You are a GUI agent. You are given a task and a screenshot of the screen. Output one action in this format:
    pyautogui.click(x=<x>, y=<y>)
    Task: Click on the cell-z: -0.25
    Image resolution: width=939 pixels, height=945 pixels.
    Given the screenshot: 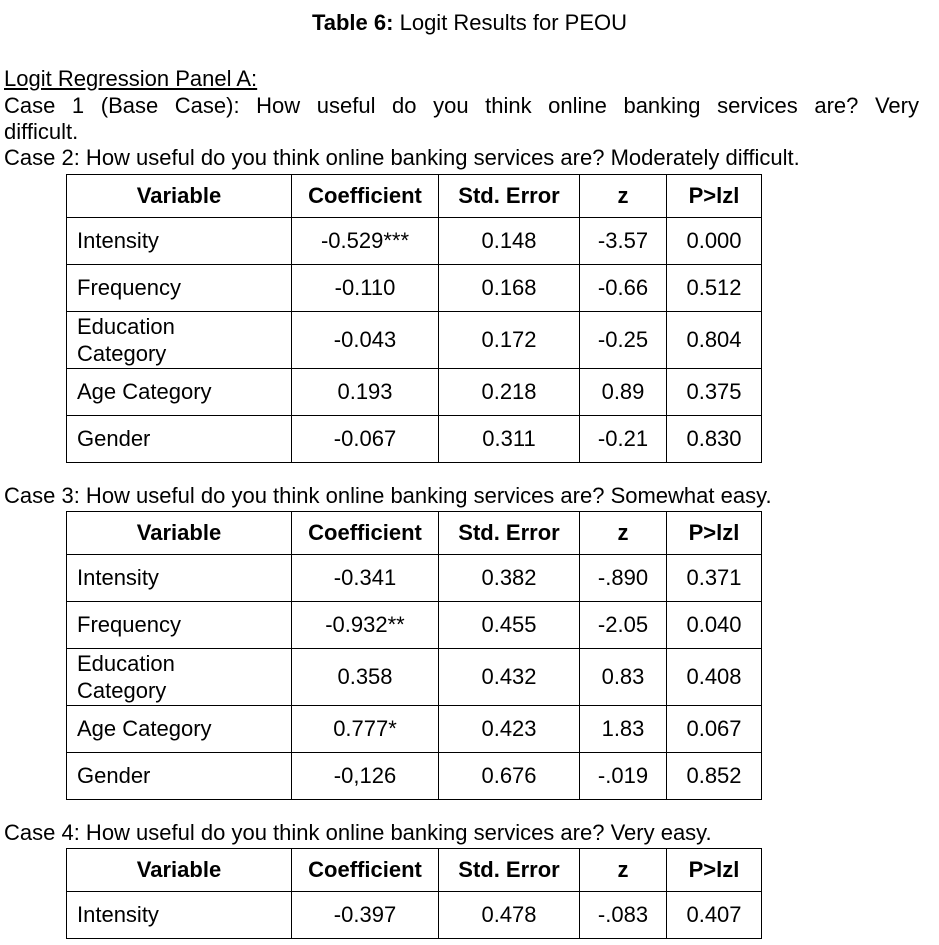 What is the action you would take?
    pyautogui.click(x=623, y=340)
    